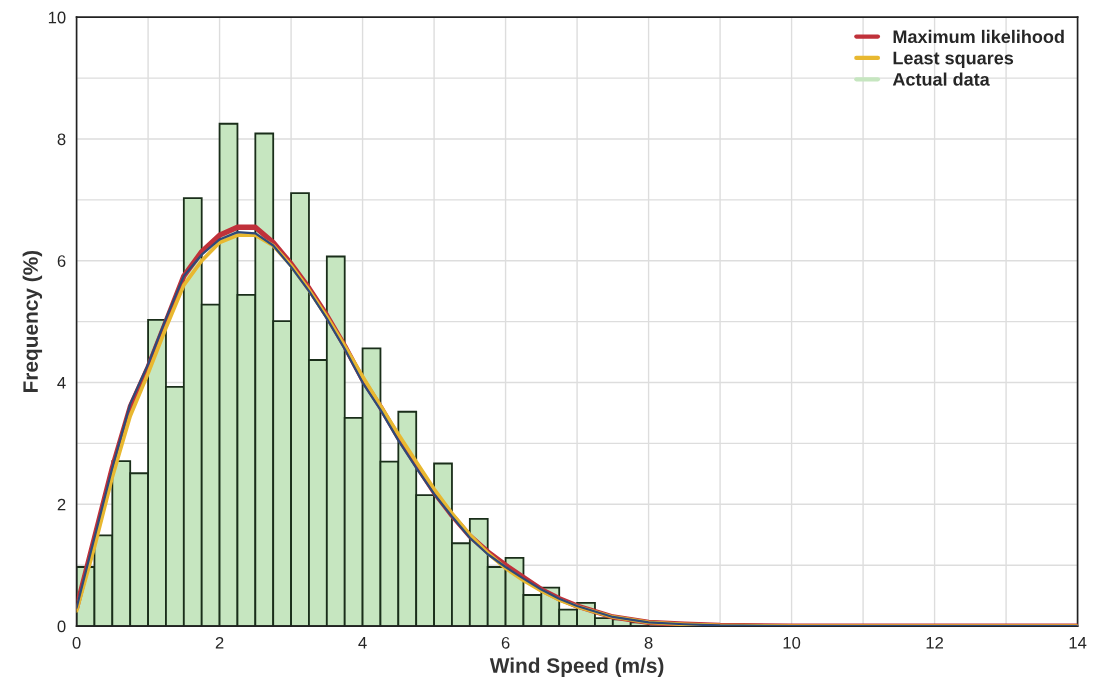 The image size is (1094, 688). I want to click on x-tick-label: 14, so click(1078, 643).